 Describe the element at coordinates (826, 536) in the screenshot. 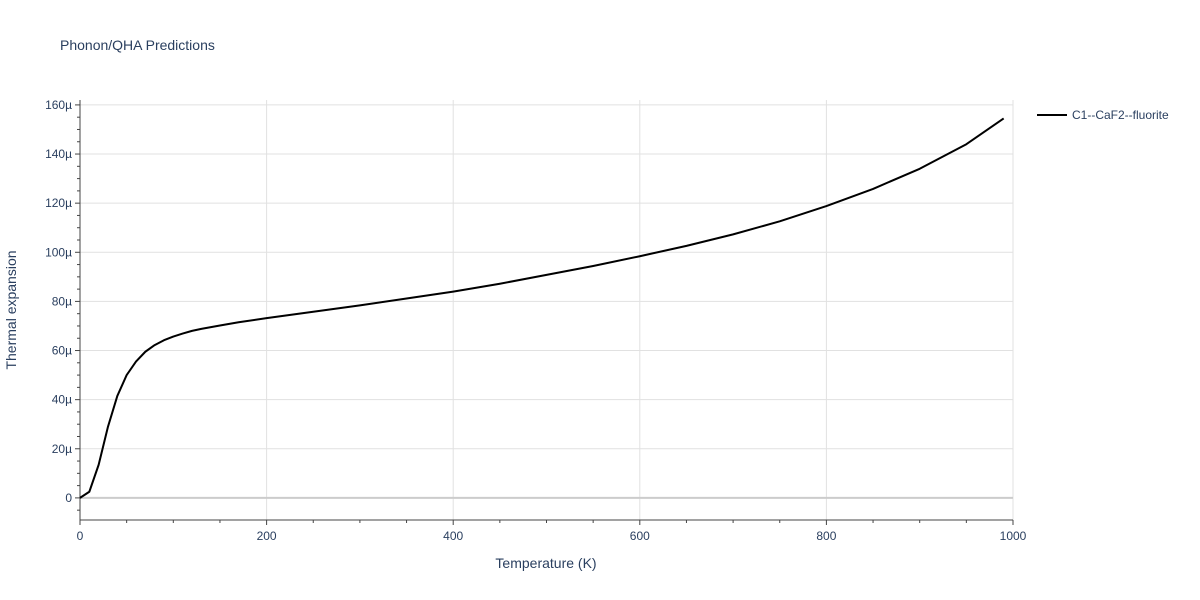

I see `x-tick-label: 800` at that location.